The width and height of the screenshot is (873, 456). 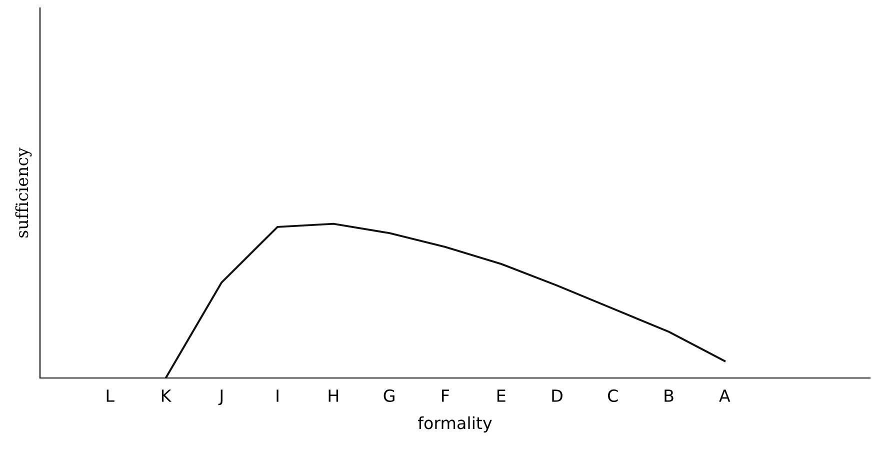 I want to click on x-tick-label: B, so click(x=669, y=396).